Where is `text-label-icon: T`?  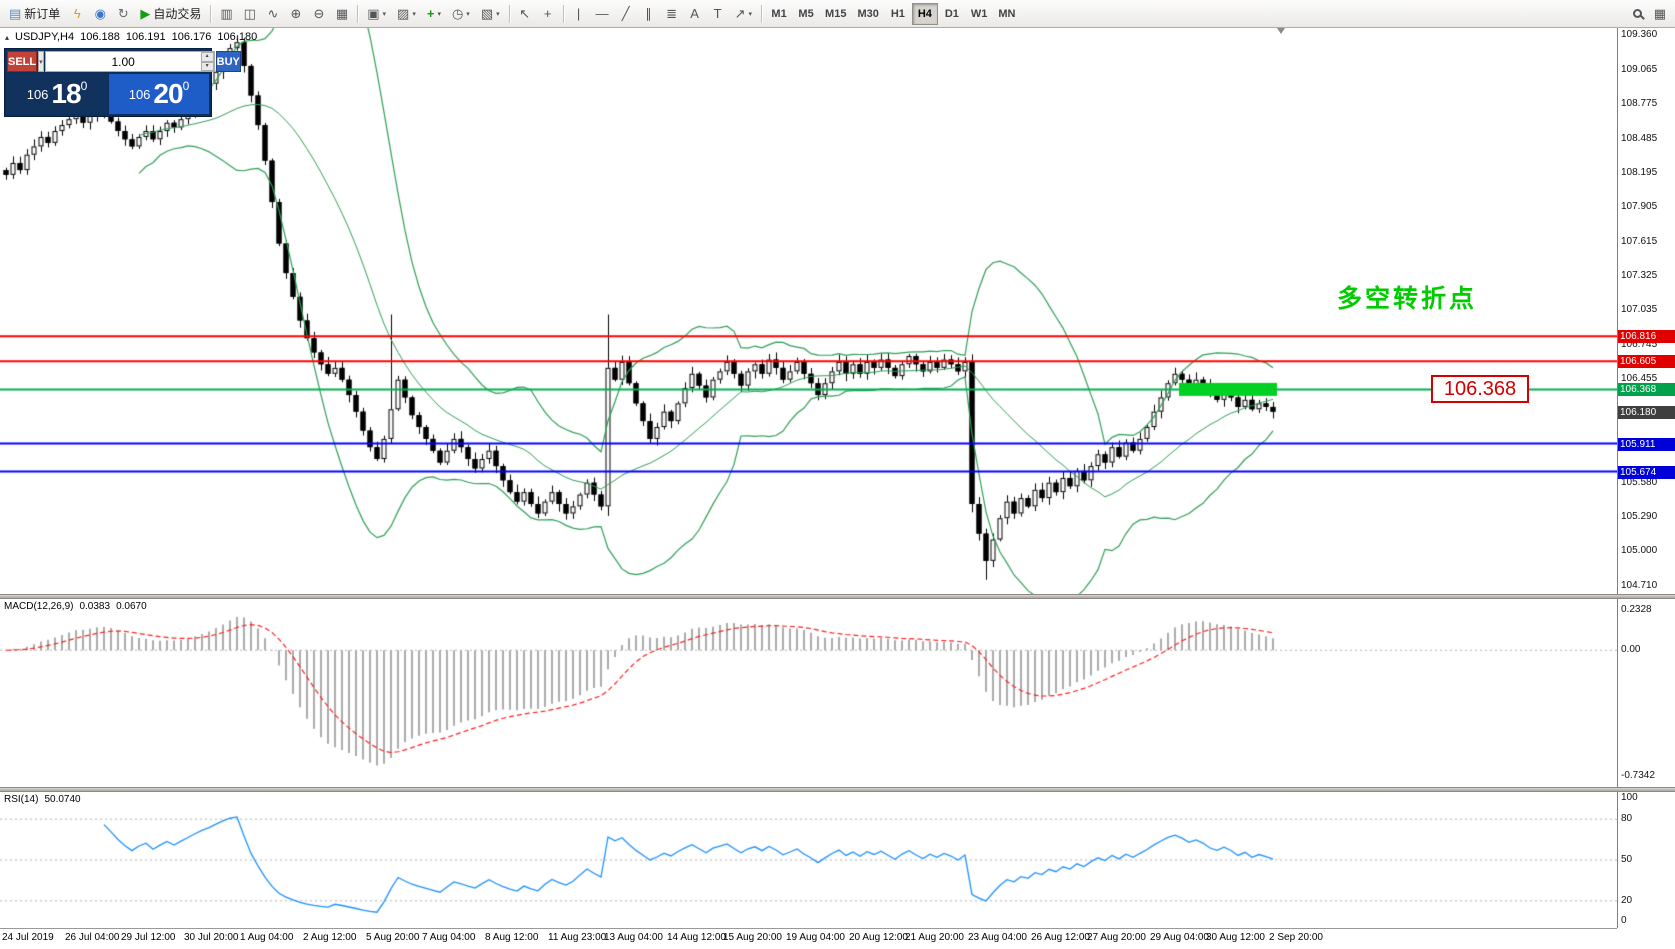
text-label-icon: T is located at coordinates (717, 13).